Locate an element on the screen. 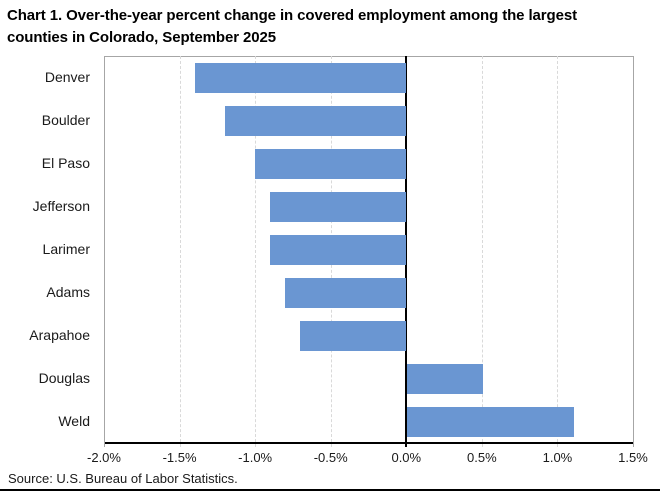  bar-jefferson is located at coordinates (338, 206).